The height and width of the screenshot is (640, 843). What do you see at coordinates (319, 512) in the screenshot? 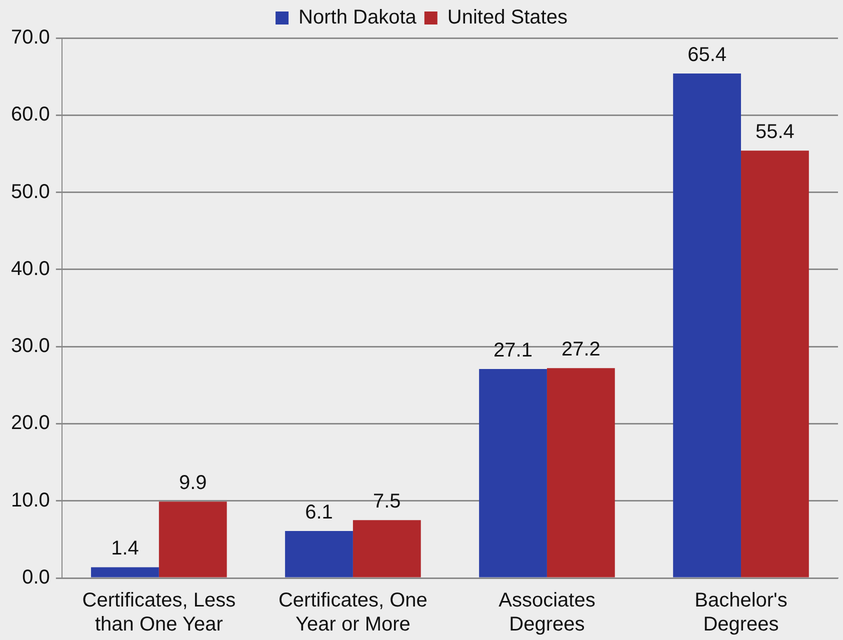
I see `data-label: 6.1` at bounding box center [319, 512].